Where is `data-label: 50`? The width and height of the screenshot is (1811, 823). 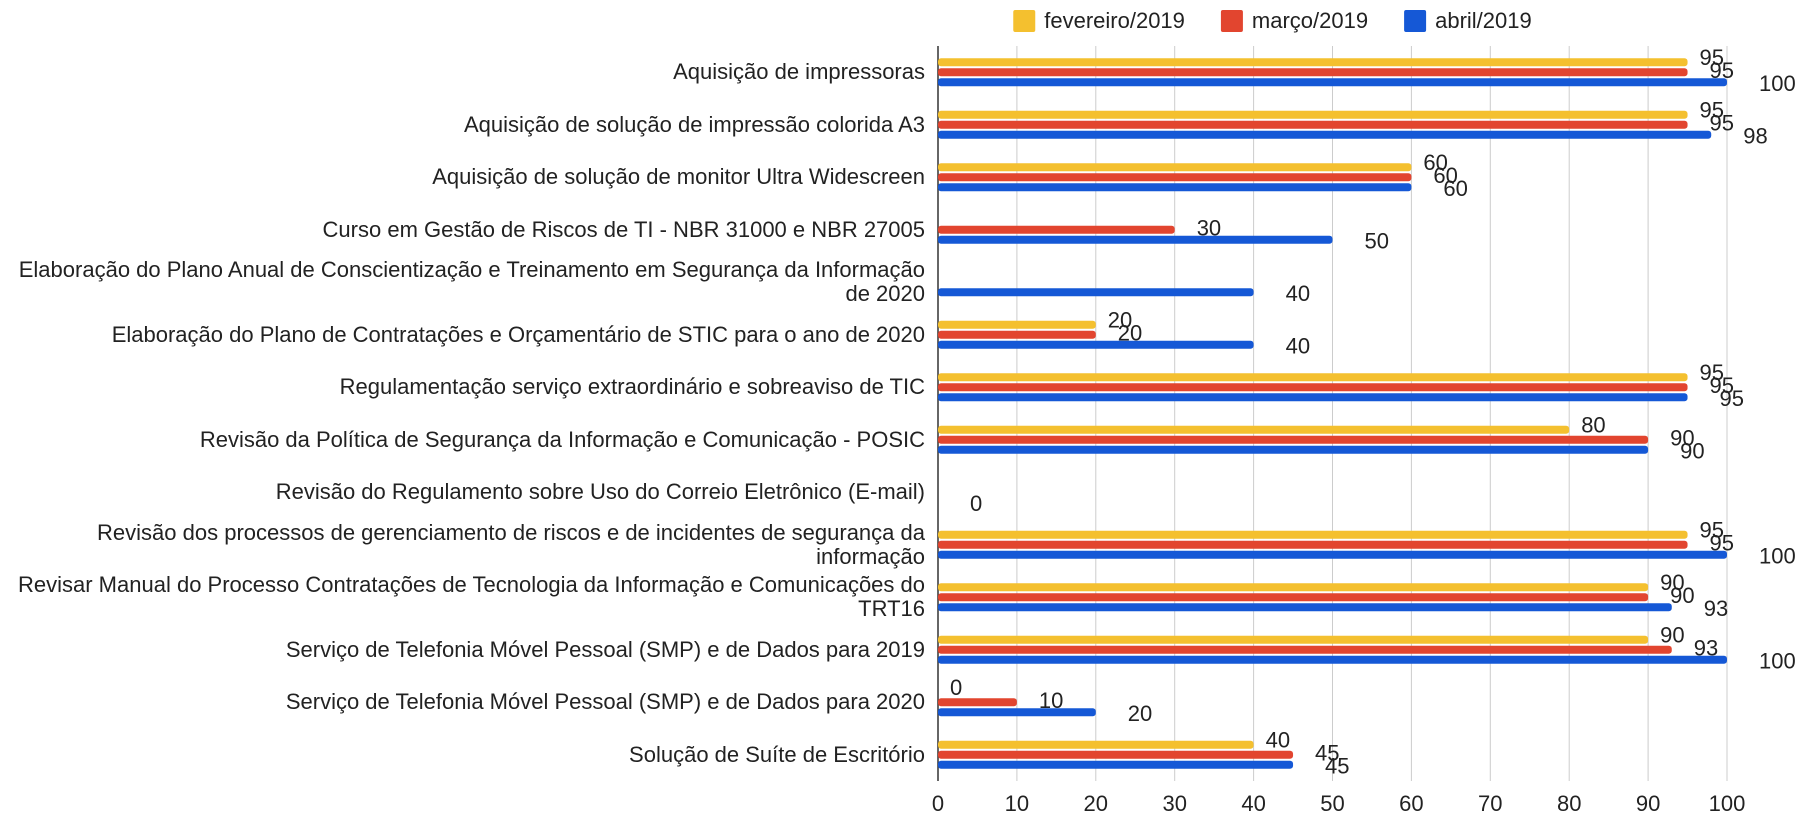
data-label: 50 is located at coordinates (1377, 241).